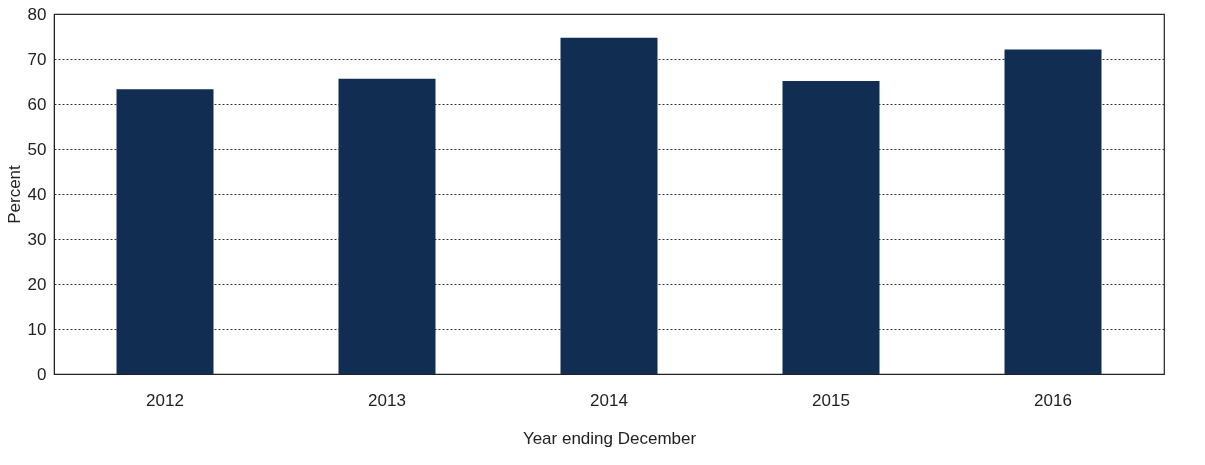 The image size is (1205, 465). What do you see at coordinates (37, 194) in the screenshot?
I see `y-tick-label: 40` at bounding box center [37, 194].